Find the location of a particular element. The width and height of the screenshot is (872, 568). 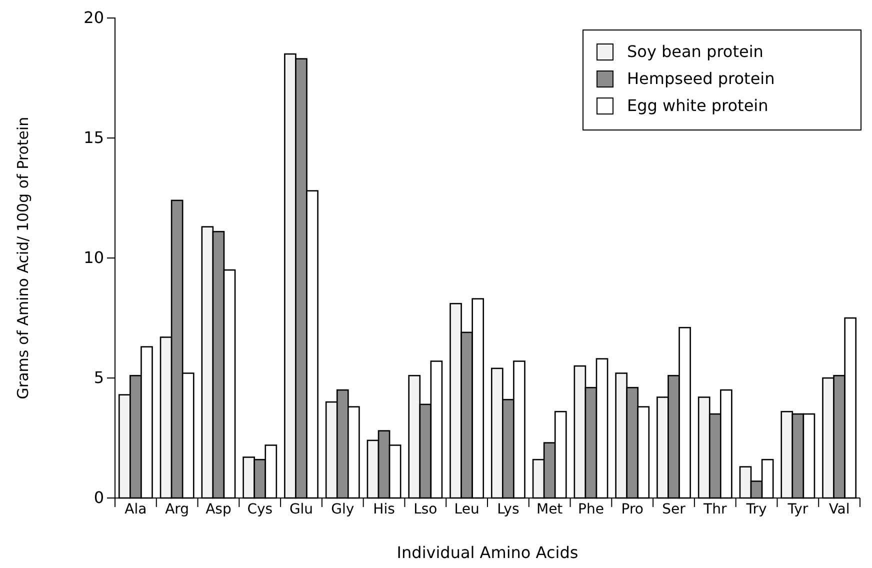

x-tick-label: Lso is located at coordinates (426, 510).